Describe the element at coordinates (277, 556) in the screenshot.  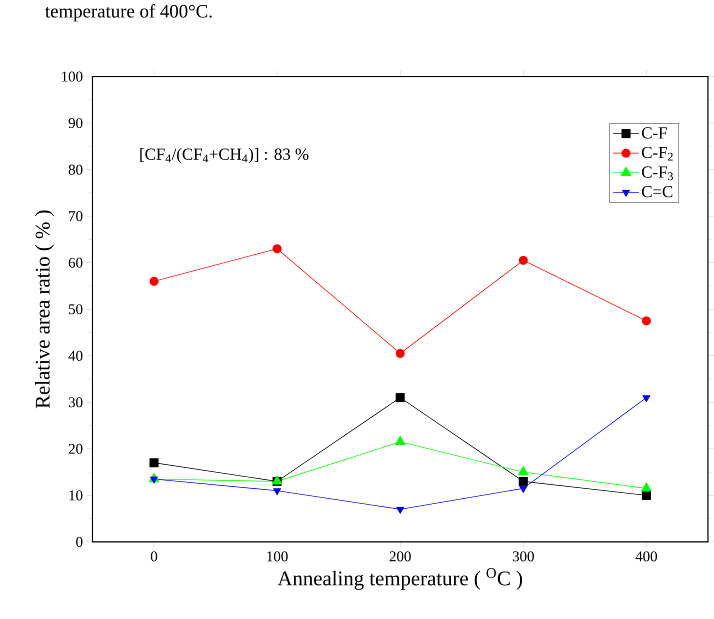
I see `x-tick-label: 100` at that location.